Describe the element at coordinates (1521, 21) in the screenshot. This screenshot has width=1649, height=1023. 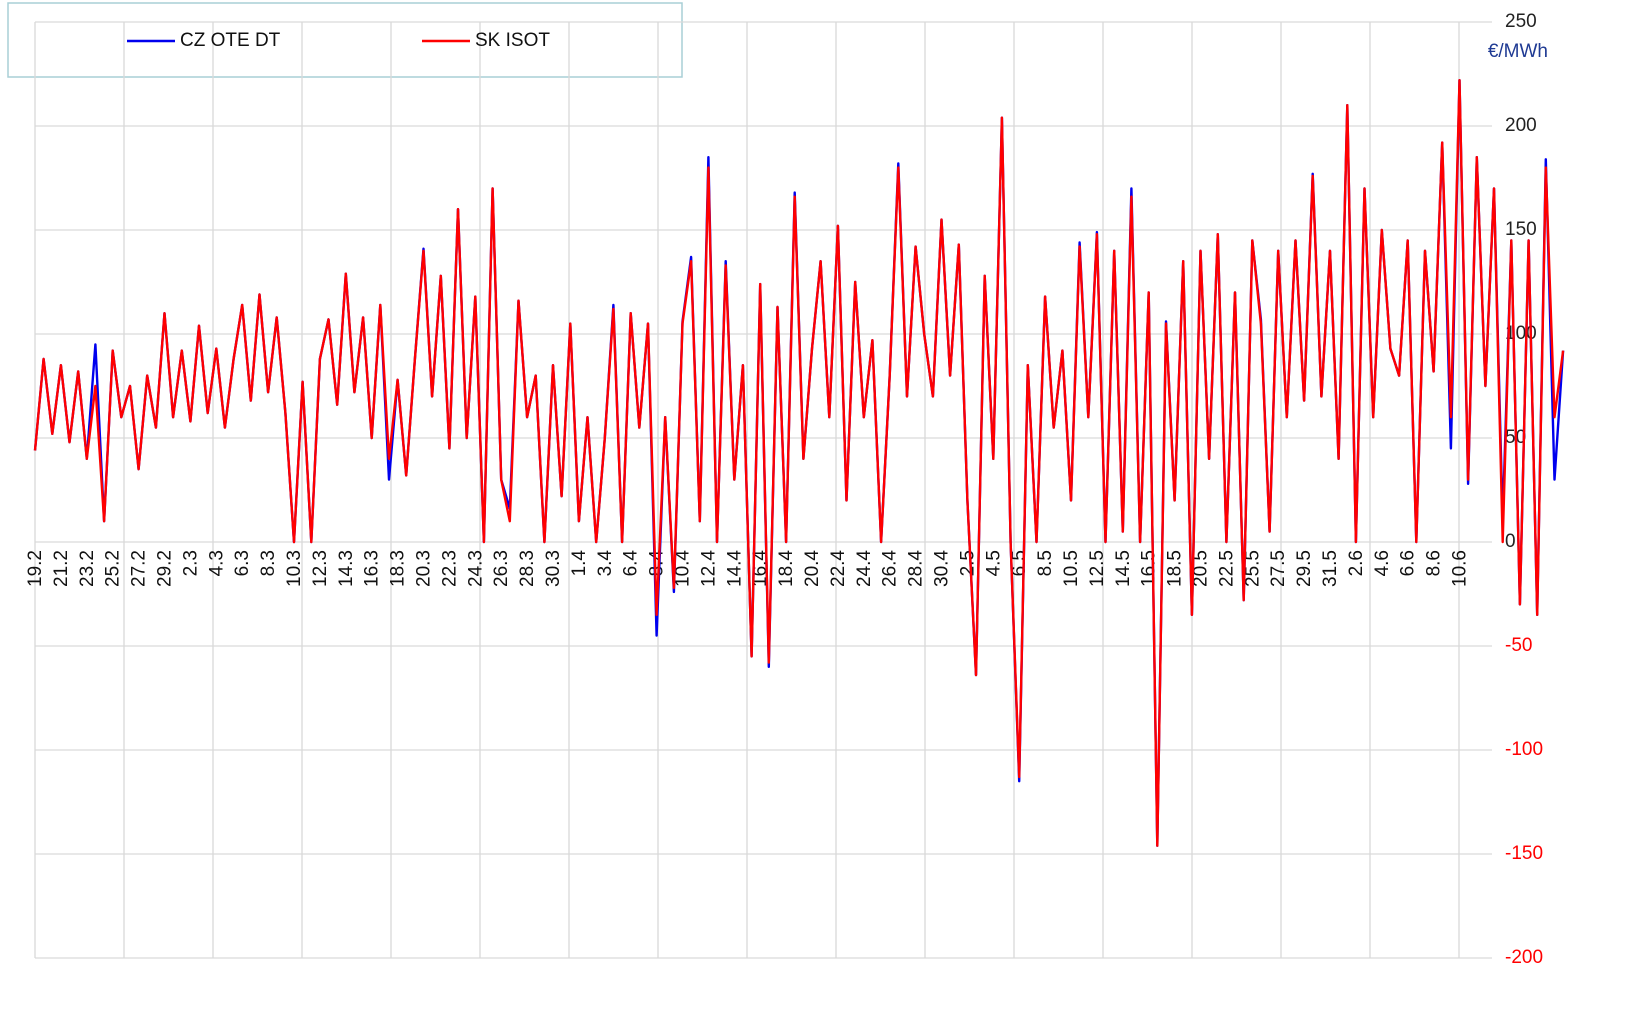
I see `y-tick-label: 250` at that location.